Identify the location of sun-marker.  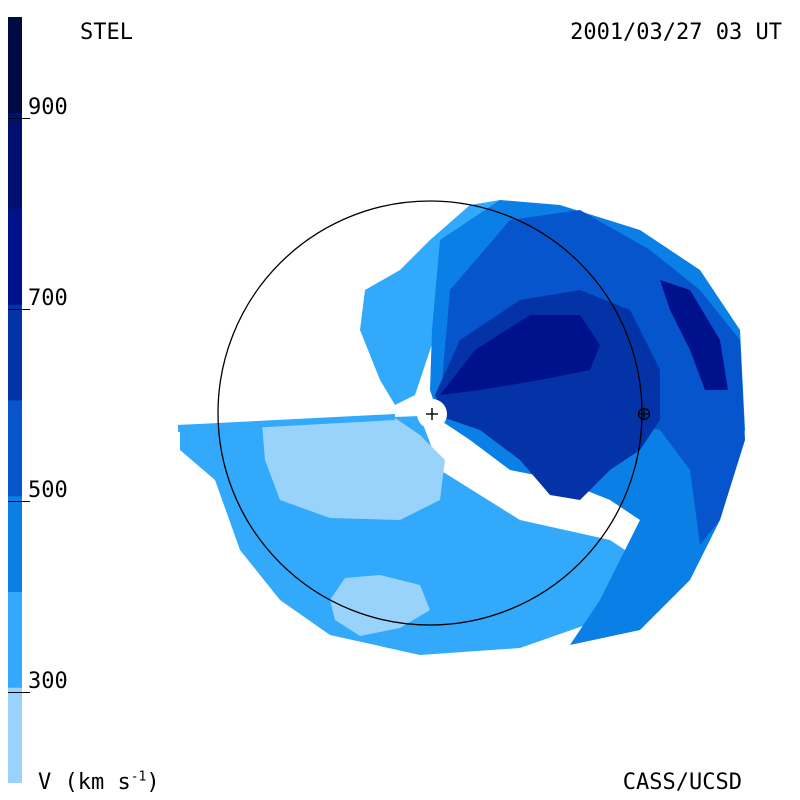
(432, 414).